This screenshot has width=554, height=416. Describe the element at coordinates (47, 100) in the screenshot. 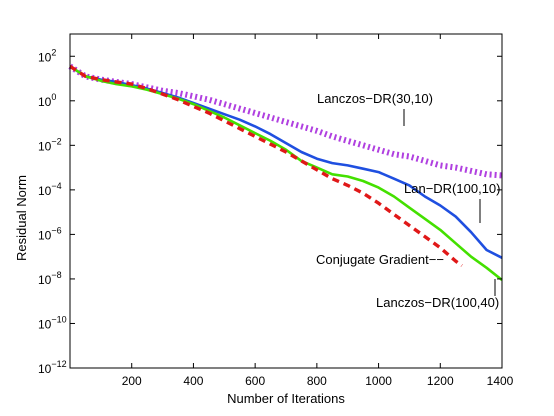

I see `y-tick-label: 10⁰` at that location.